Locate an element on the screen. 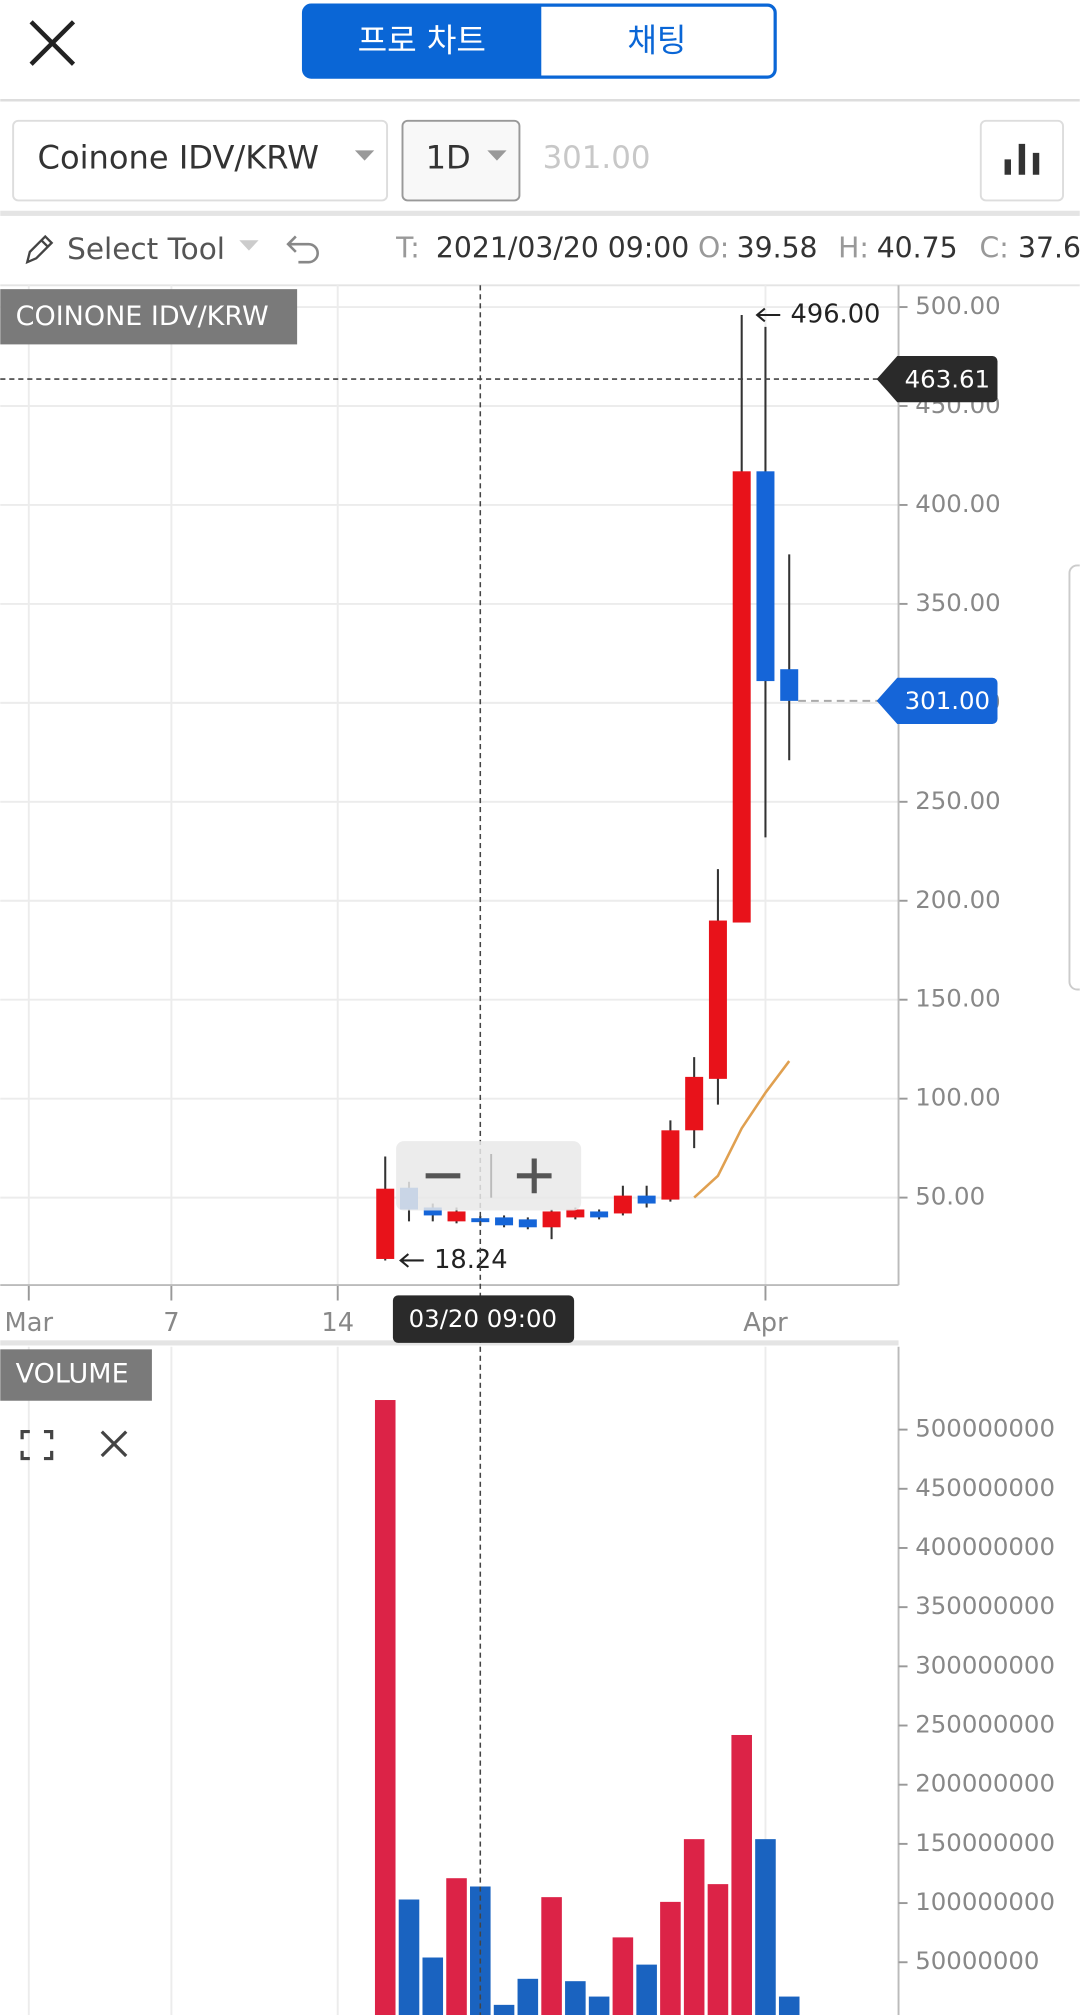 The height and width of the screenshot is (2015, 1080). undo-icon is located at coordinates (302, 249).